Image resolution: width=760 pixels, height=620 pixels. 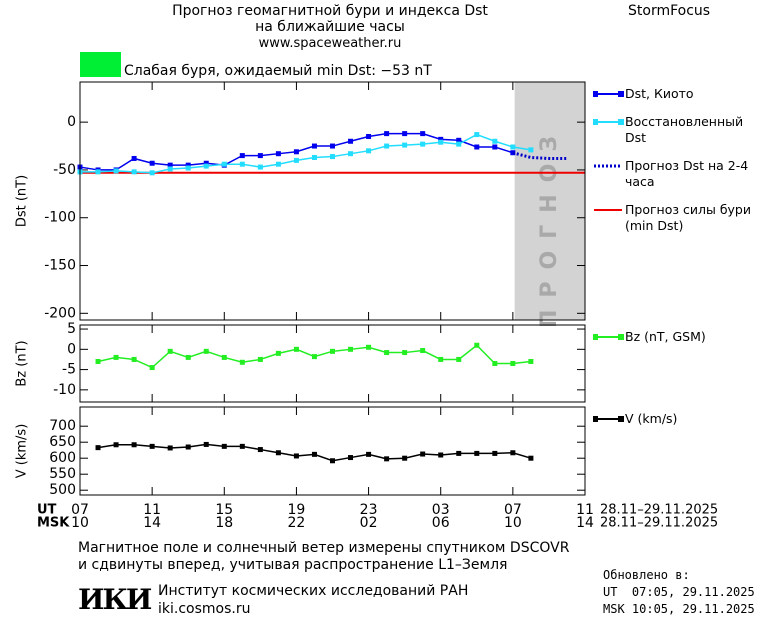 What do you see at coordinates (687, 173) in the screenshot?
I see `legend-text: Прогноз Dst на 2-4 часа` at bounding box center [687, 173].